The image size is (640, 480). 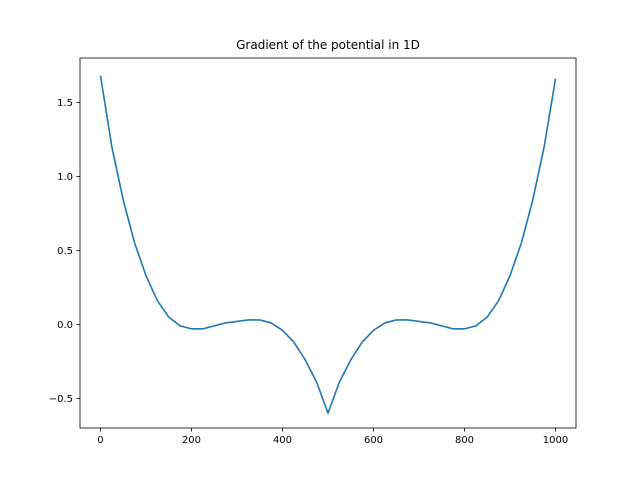 I want to click on x-axis: 0 200 400 600 800 1000, so click(x=332, y=437).